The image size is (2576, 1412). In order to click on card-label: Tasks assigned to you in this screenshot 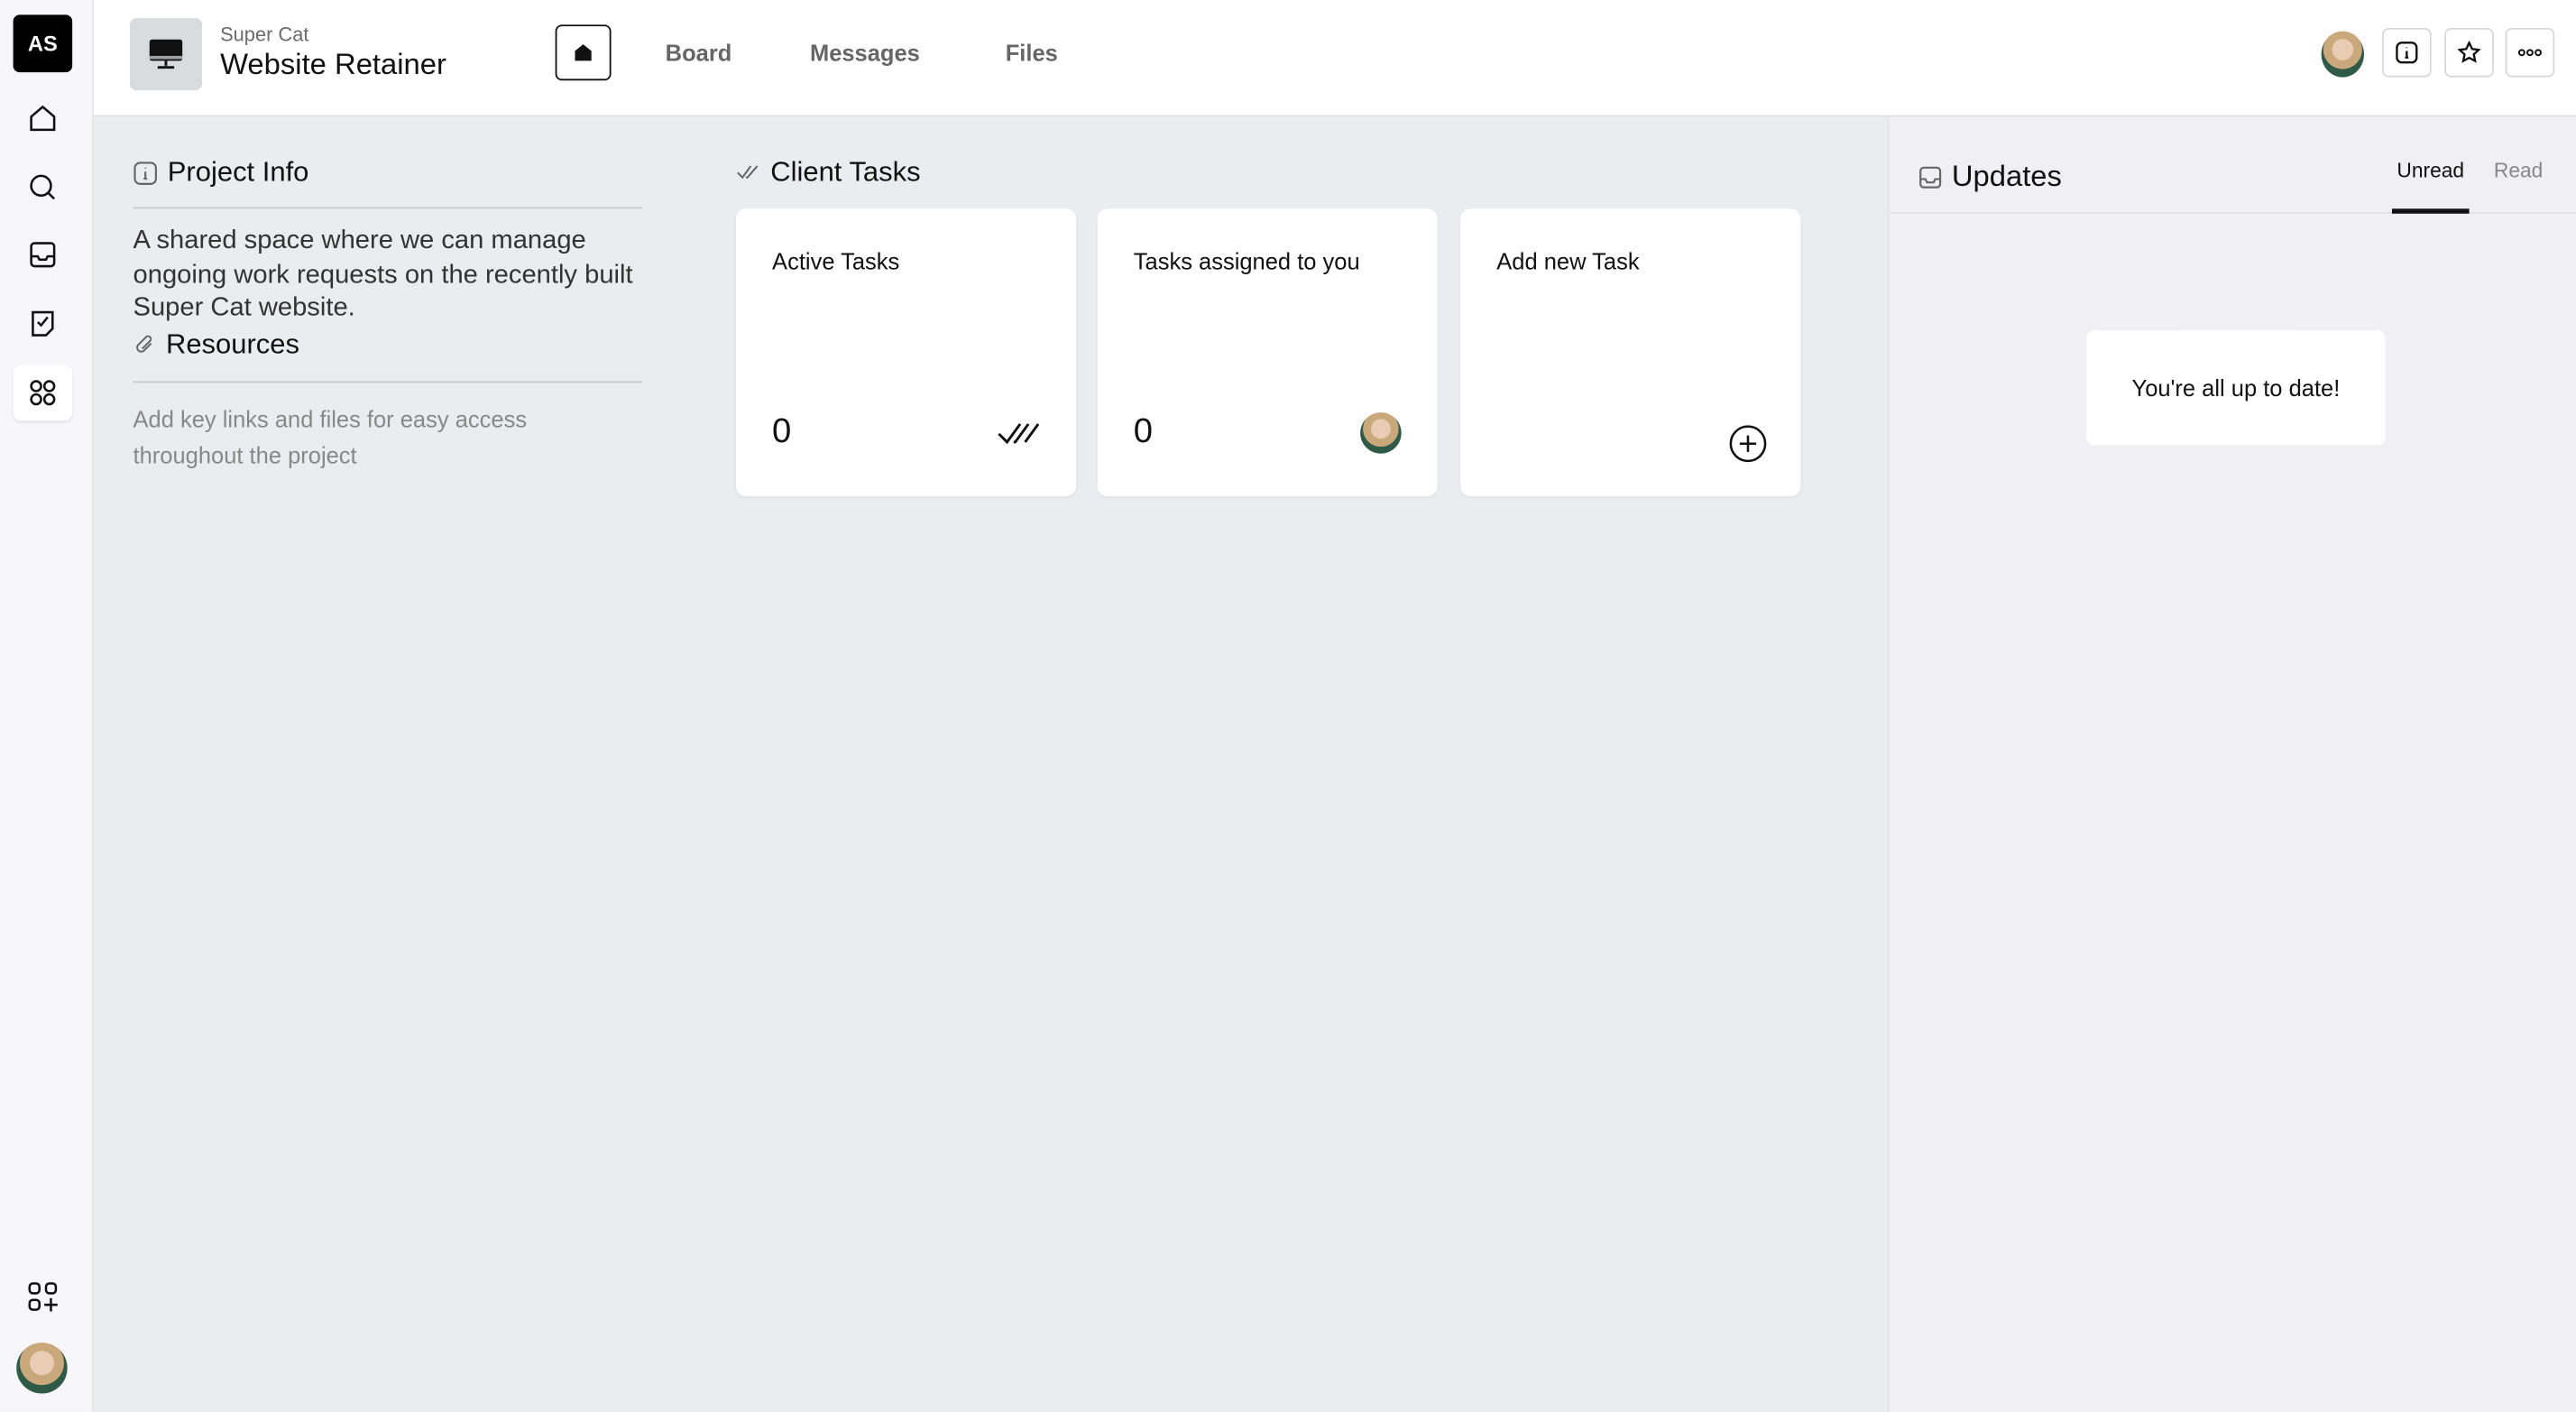, I will do `click(1247, 261)`.